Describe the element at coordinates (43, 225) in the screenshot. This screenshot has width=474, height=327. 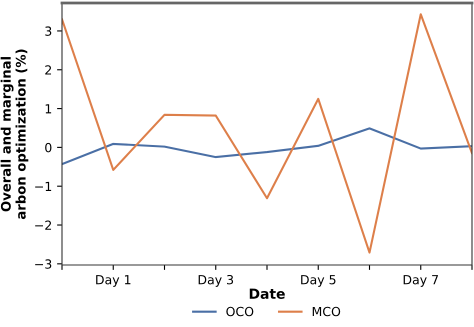
I see `y-tick-label: −2` at that location.